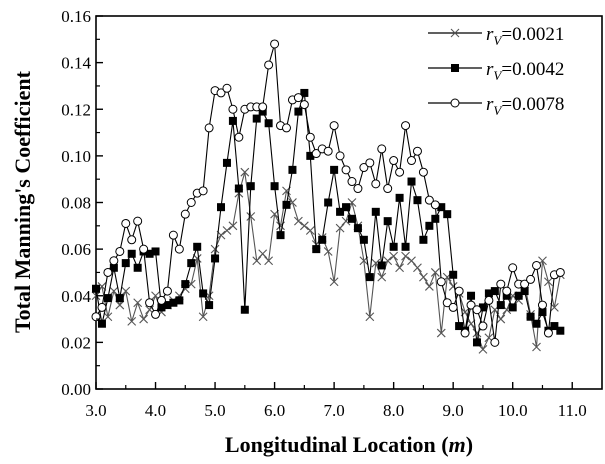  I want to click on y-tick-label: 0.00, so click(76, 389).